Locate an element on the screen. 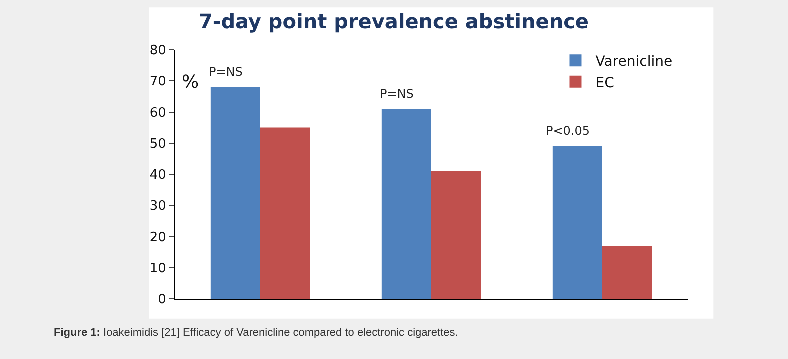  y-tick-label: 20 is located at coordinates (158, 238).